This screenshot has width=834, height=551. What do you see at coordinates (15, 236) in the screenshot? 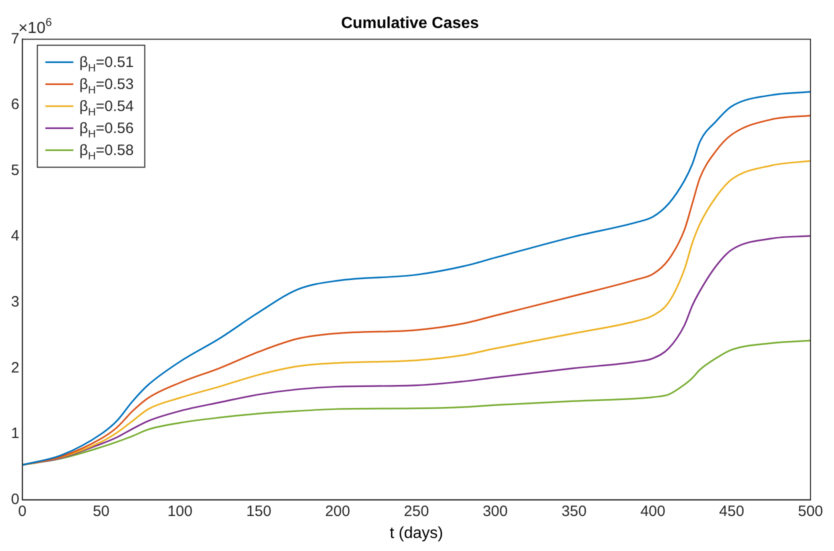
I see `y-tick-label: 4` at bounding box center [15, 236].